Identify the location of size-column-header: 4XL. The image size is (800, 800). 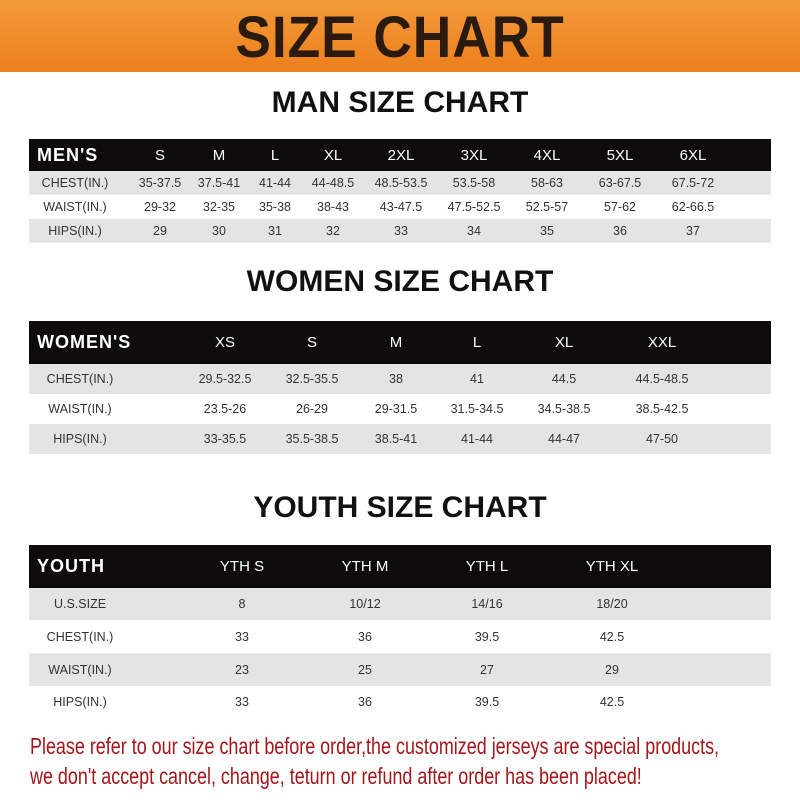
(547, 155).